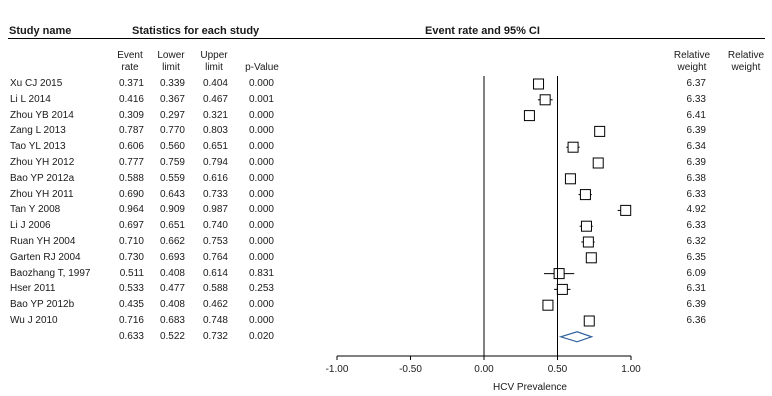  I want to click on relative-weight-cell: 6.36, so click(696, 320).